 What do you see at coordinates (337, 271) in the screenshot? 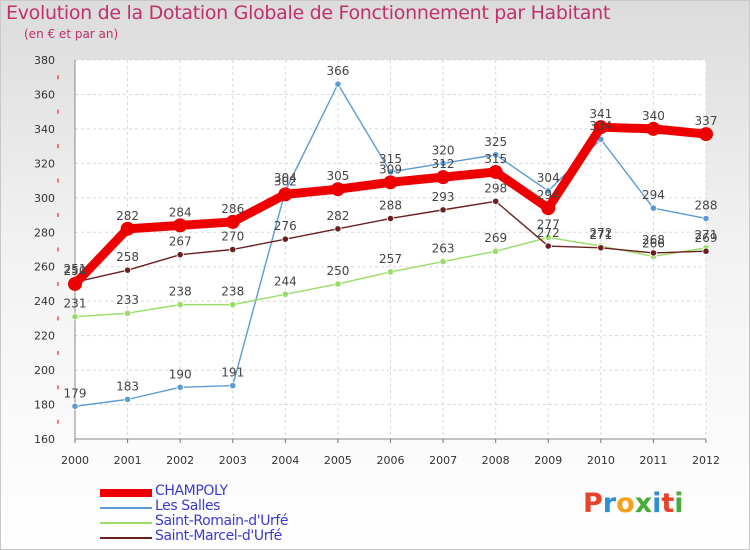
I see `data-label: 250` at bounding box center [337, 271].